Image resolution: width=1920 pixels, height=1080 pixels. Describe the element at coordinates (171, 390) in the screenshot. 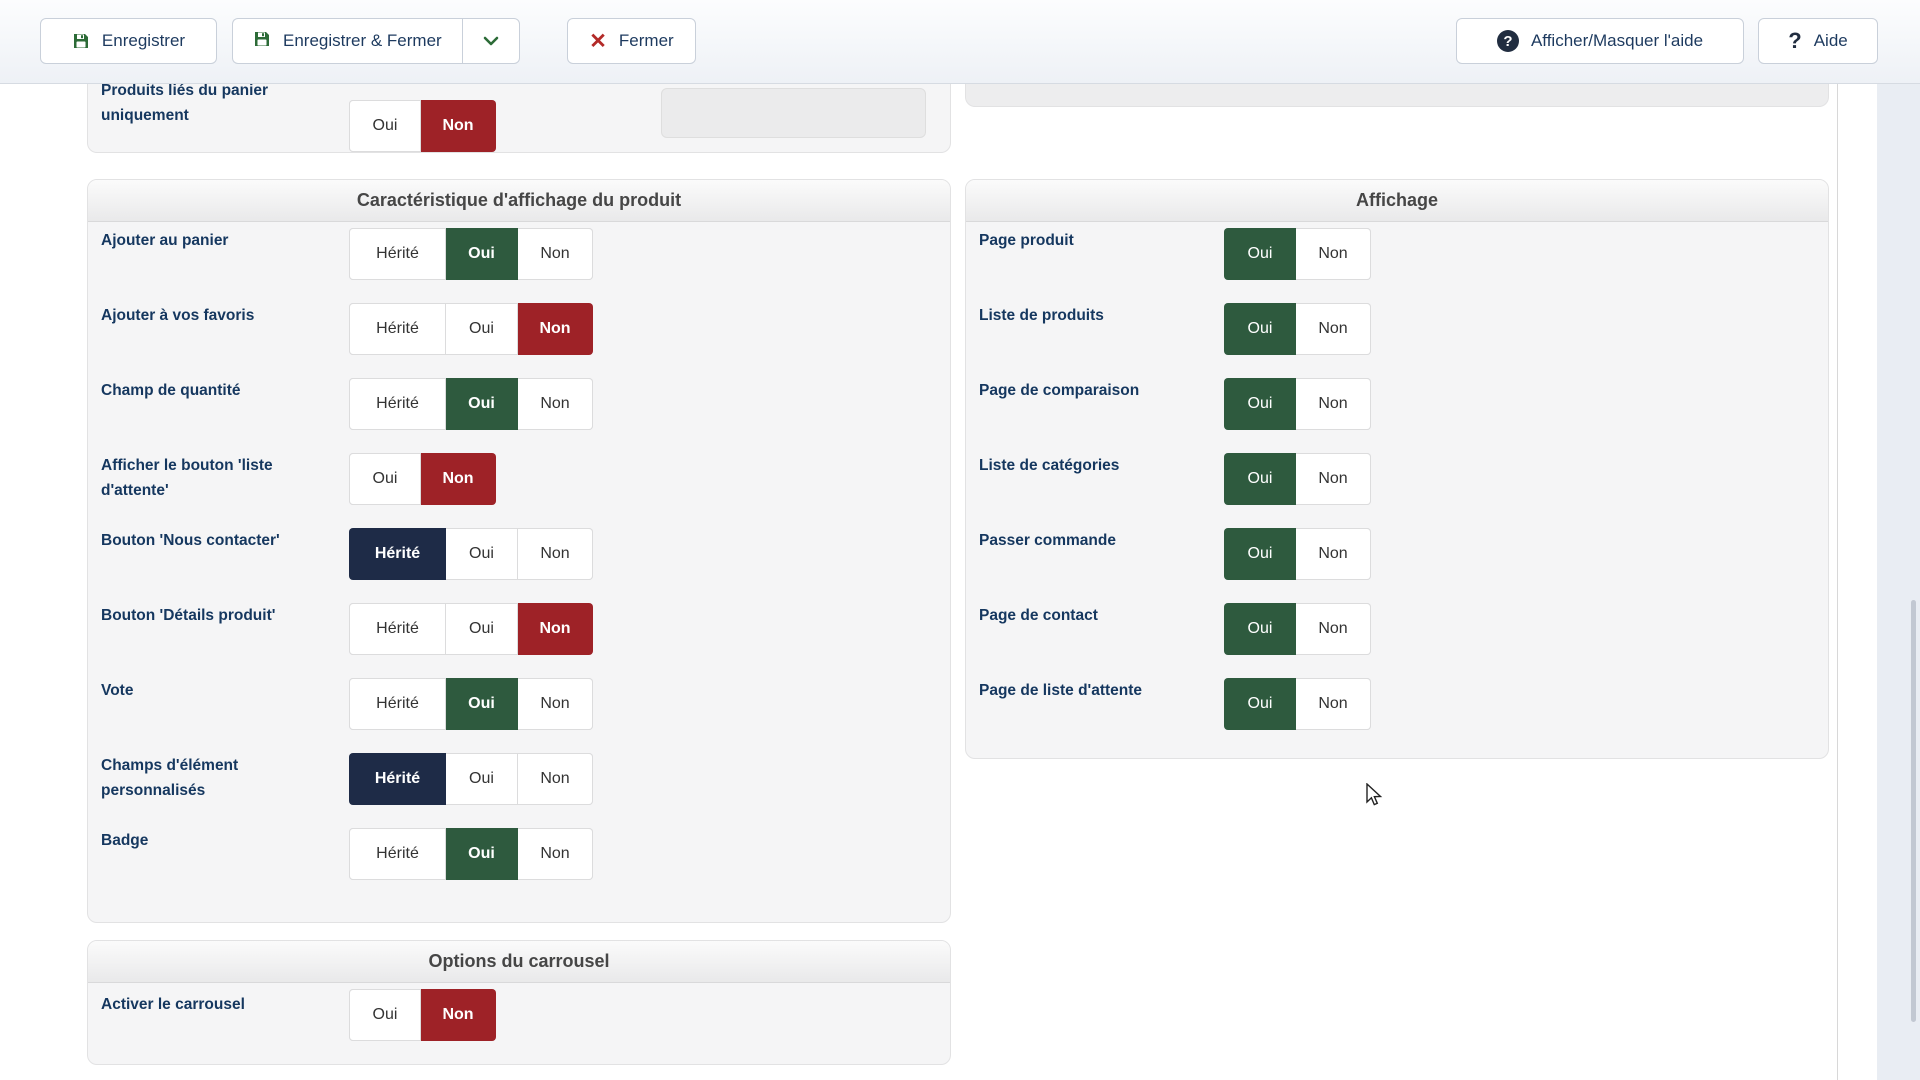

I see `option-row-label: Champ de quantité` at that location.